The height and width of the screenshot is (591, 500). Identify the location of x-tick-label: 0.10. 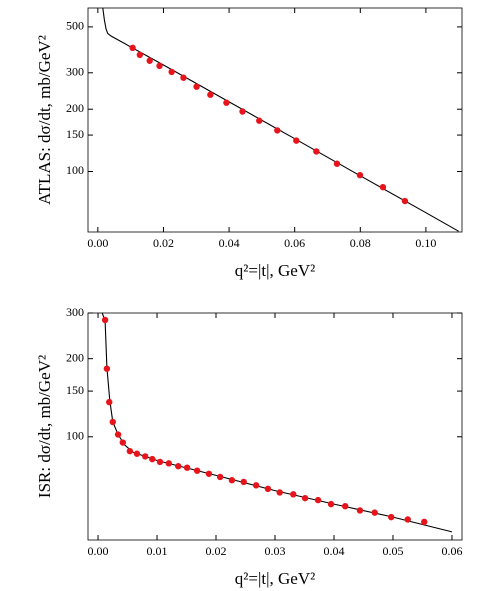
(425, 243).